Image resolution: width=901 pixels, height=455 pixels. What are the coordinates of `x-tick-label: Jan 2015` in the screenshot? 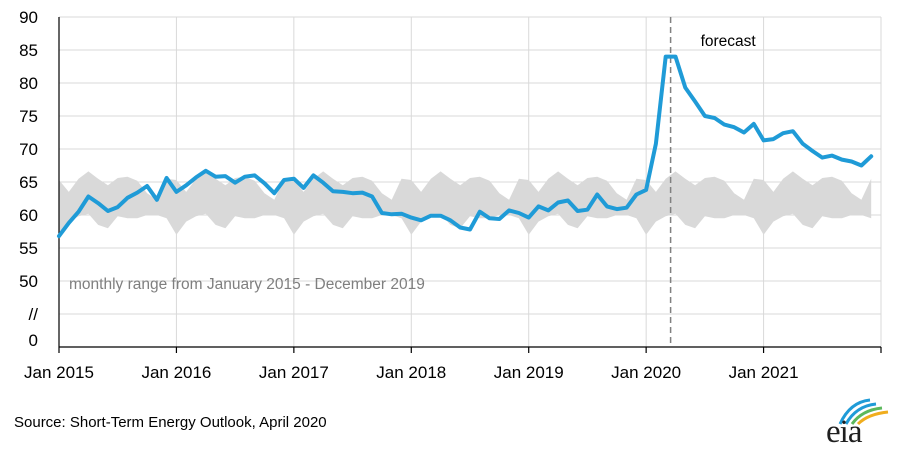 It's located at (59, 372).